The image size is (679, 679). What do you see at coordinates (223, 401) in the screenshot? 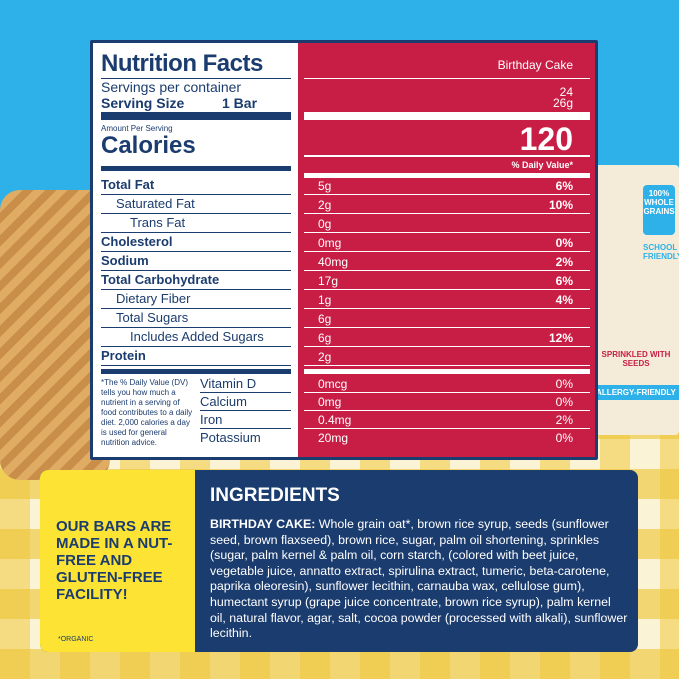
I see `vitamin-name: Calcium` at bounding box center [223, 401].